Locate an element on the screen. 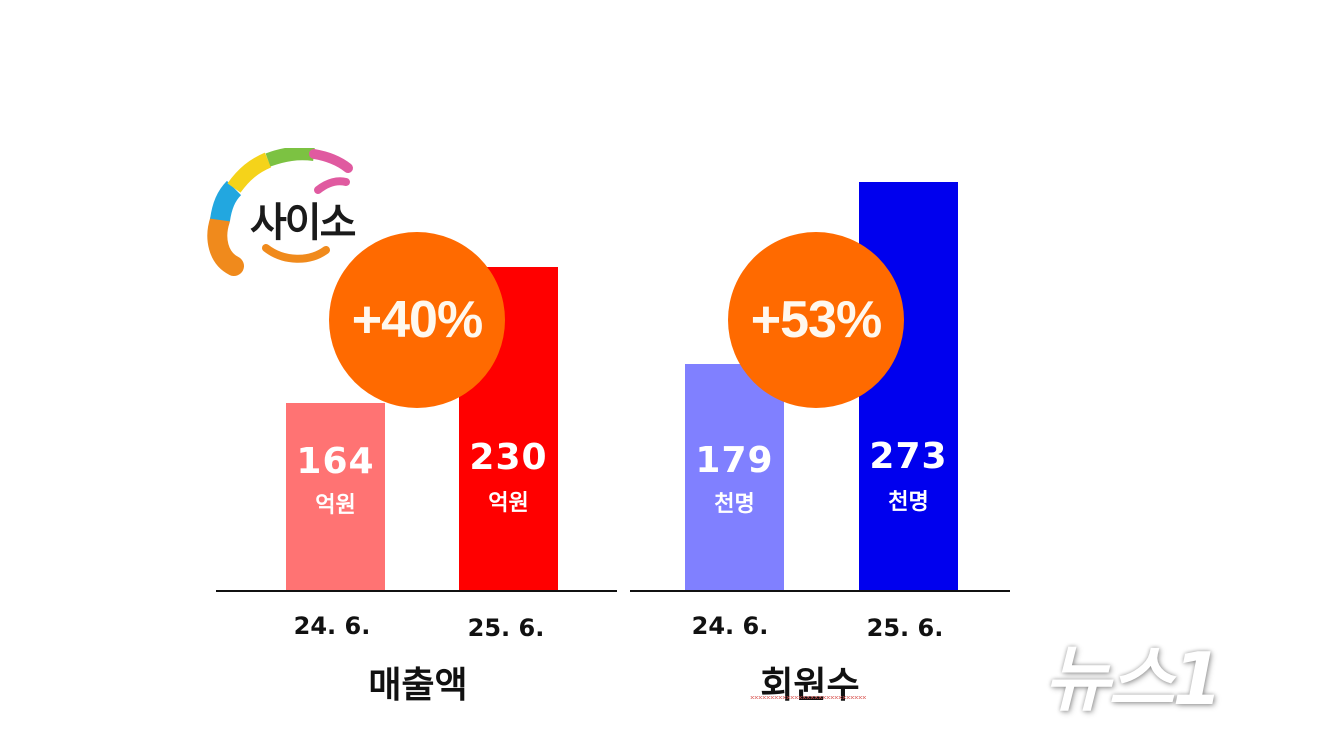 Image resolution: width=1328 pixels, height=733 pixels. spellcheck-underline is located at coordinates (808, 697).